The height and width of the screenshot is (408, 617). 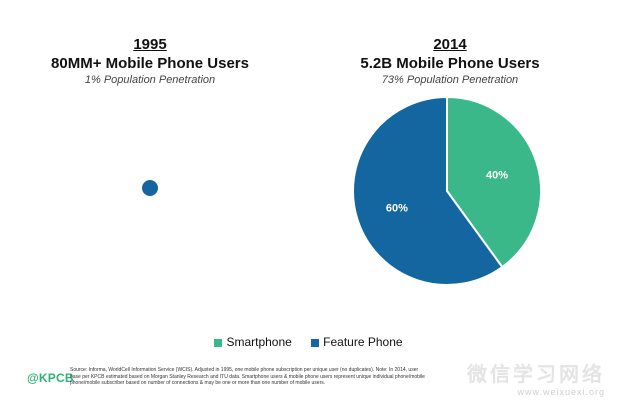 What do you see at coordinates (561, 392) in the screenshot?
I see `watermark-url: www.weixuexi.org` at bounding box center [561, 392].